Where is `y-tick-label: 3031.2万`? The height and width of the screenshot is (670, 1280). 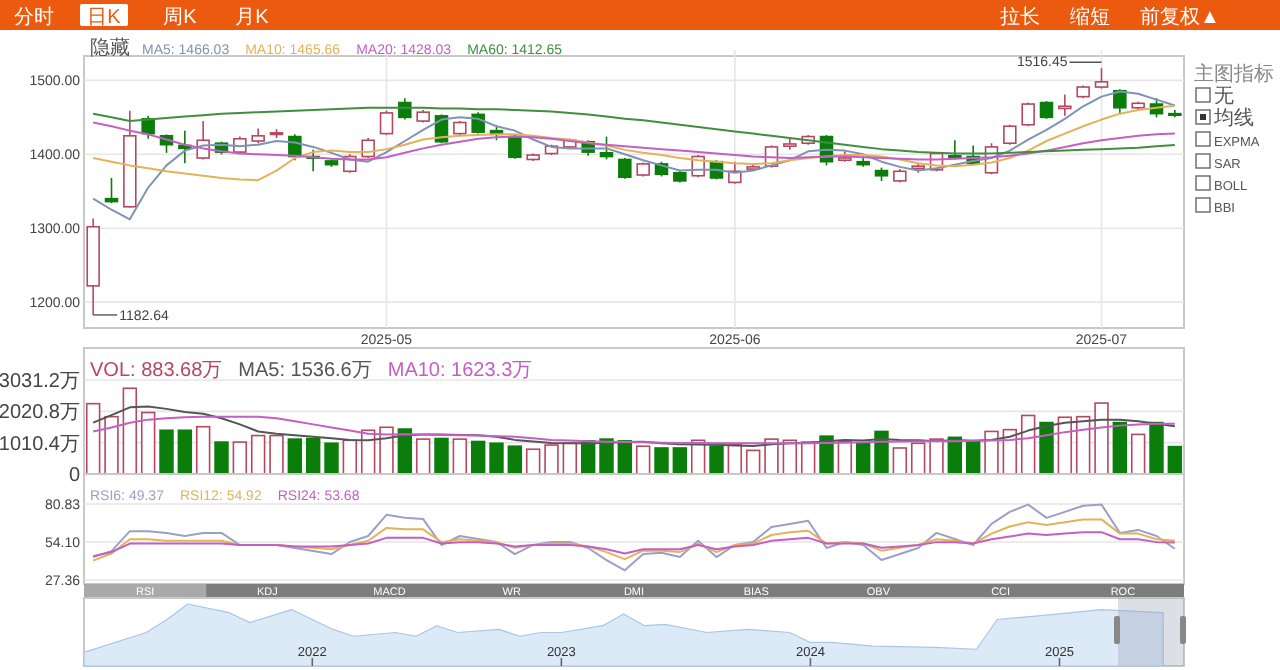
y-tick-label: 3031.2万 is located at coordinates (40, 382).